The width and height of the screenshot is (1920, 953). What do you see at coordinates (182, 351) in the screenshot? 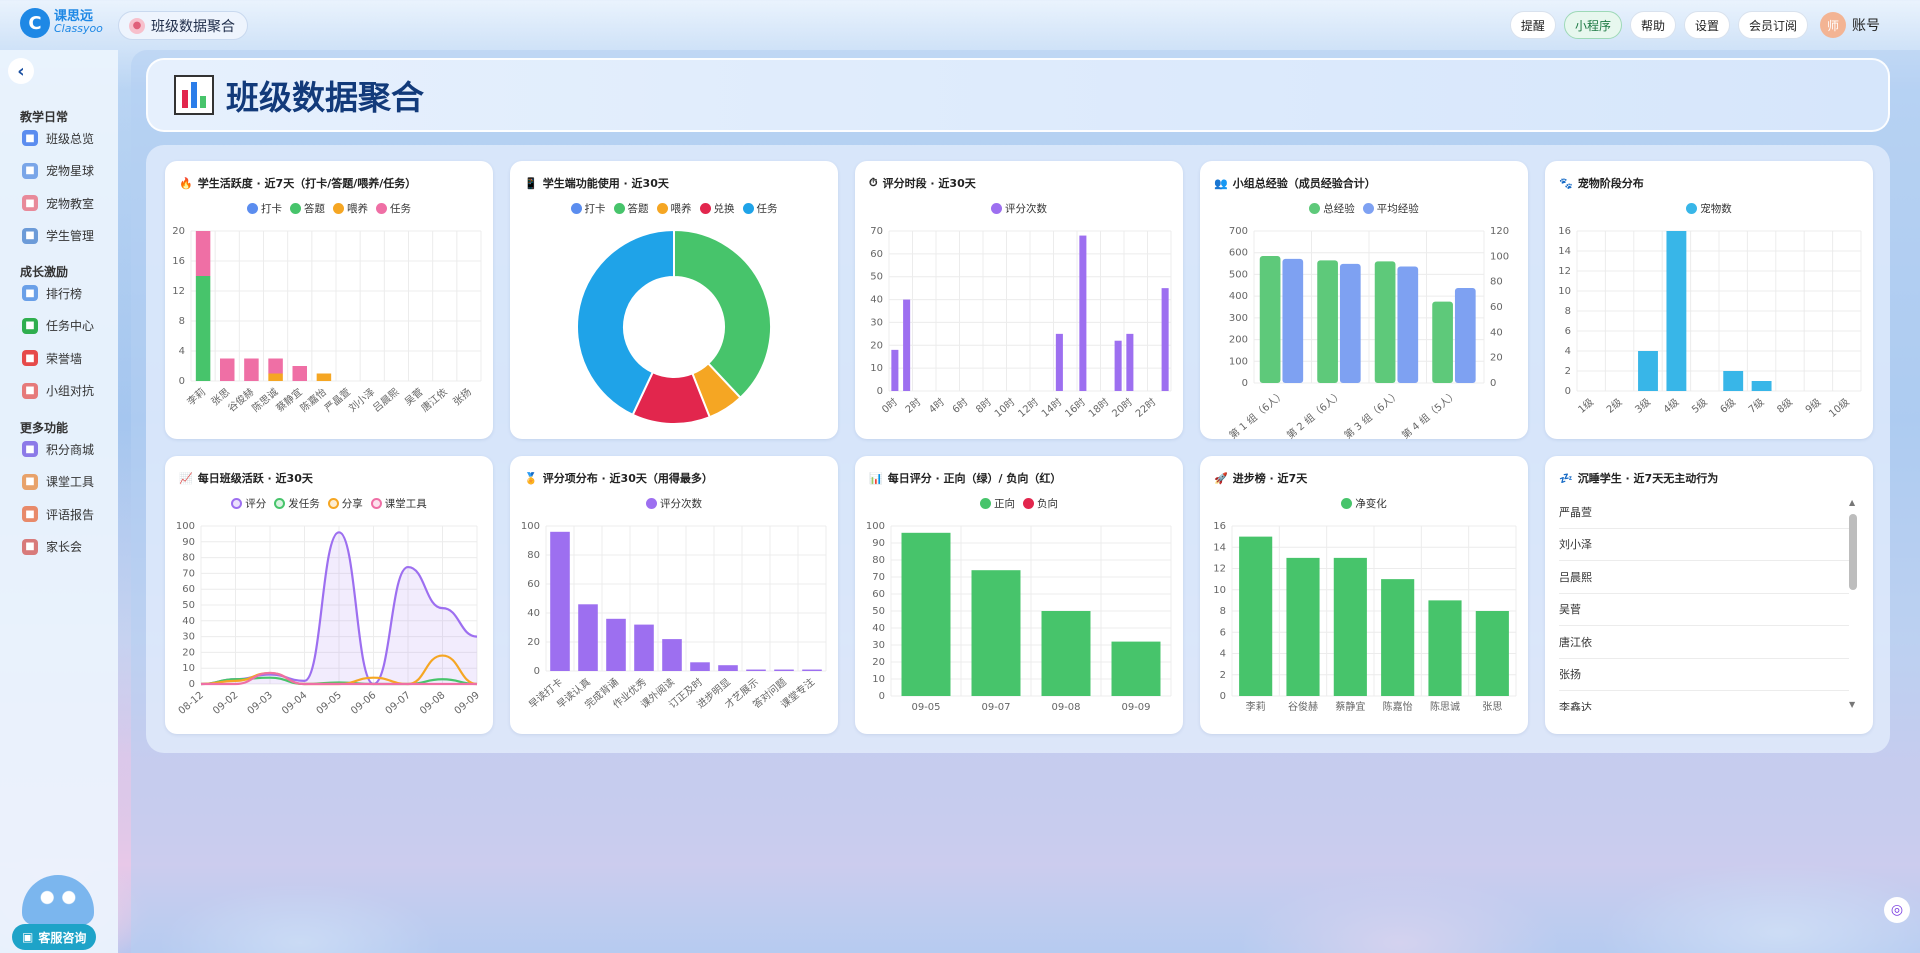
I see `y-tick-label: 4` at bounding box center [182, 351].